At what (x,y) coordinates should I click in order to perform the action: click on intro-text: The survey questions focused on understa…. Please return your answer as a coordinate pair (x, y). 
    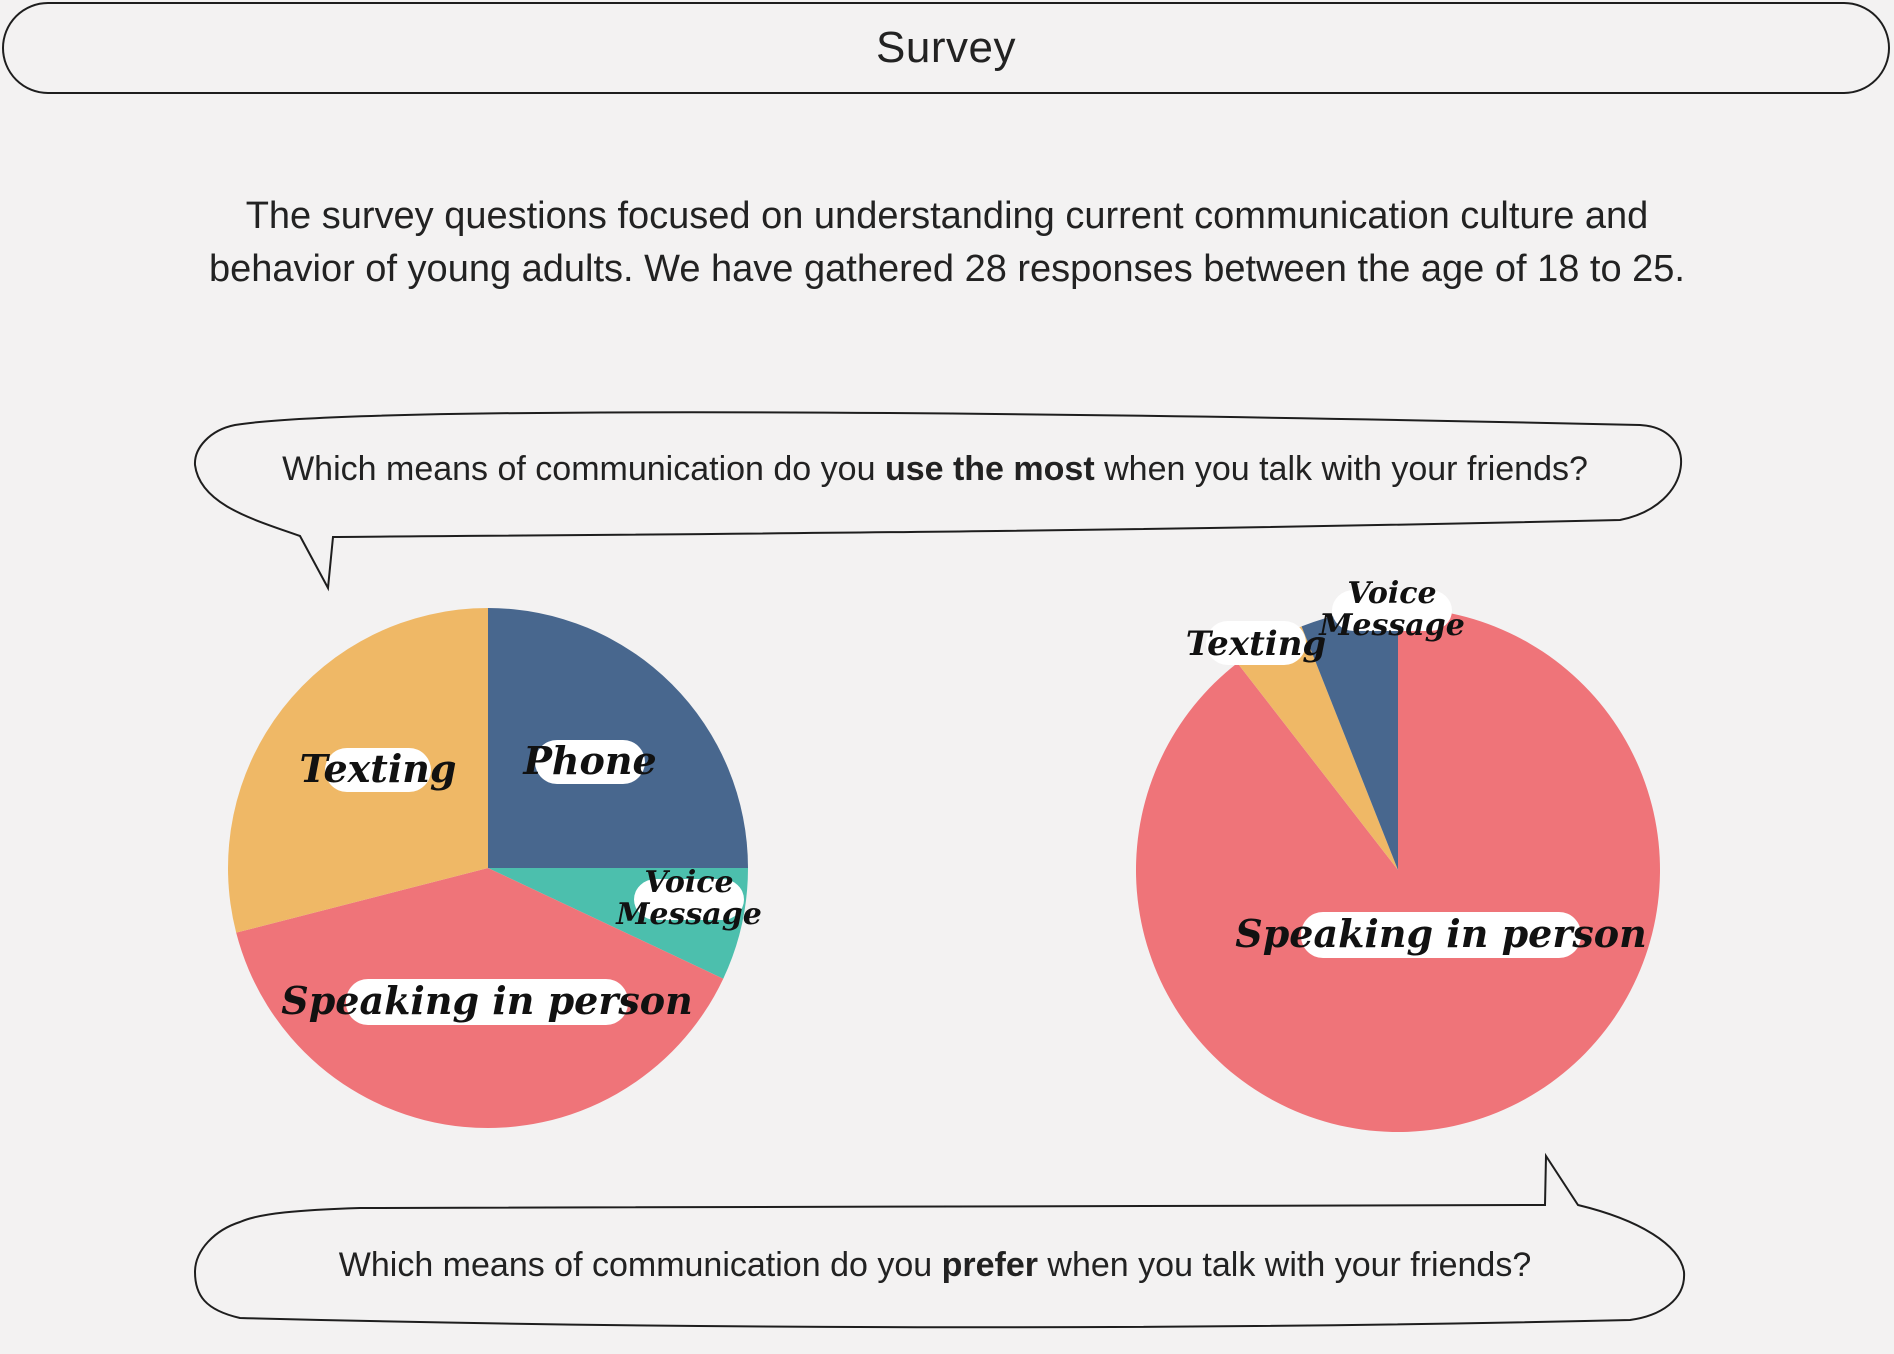
    Looking at the image, I should click on (947, 243).